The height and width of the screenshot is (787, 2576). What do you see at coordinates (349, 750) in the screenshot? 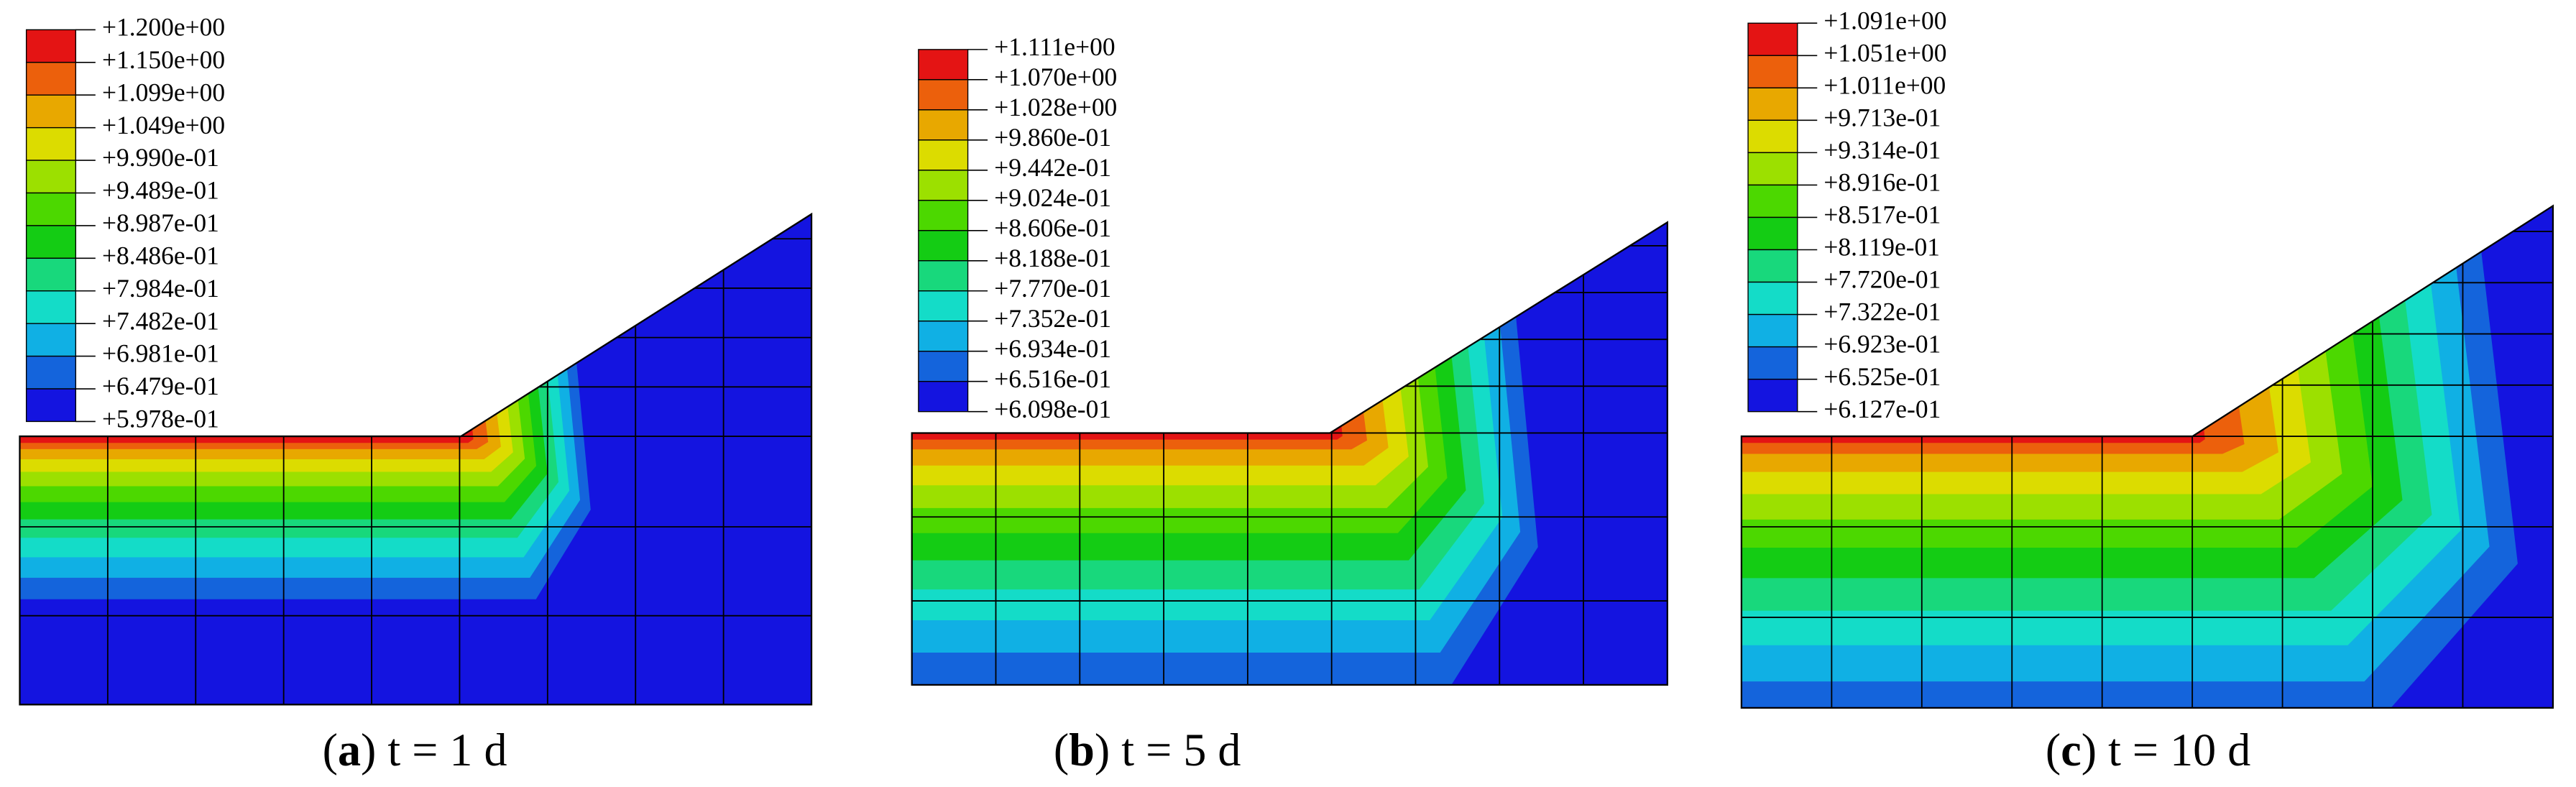
I see `caption-label: a` at bounding box center [349, 750].